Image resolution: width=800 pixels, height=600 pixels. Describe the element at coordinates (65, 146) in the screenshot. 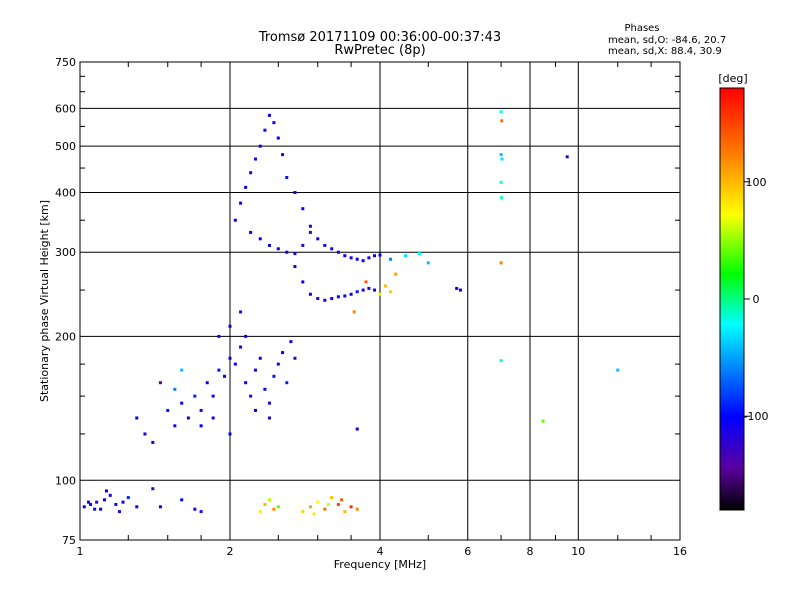

I see `y-tick-label: 500` at that location.